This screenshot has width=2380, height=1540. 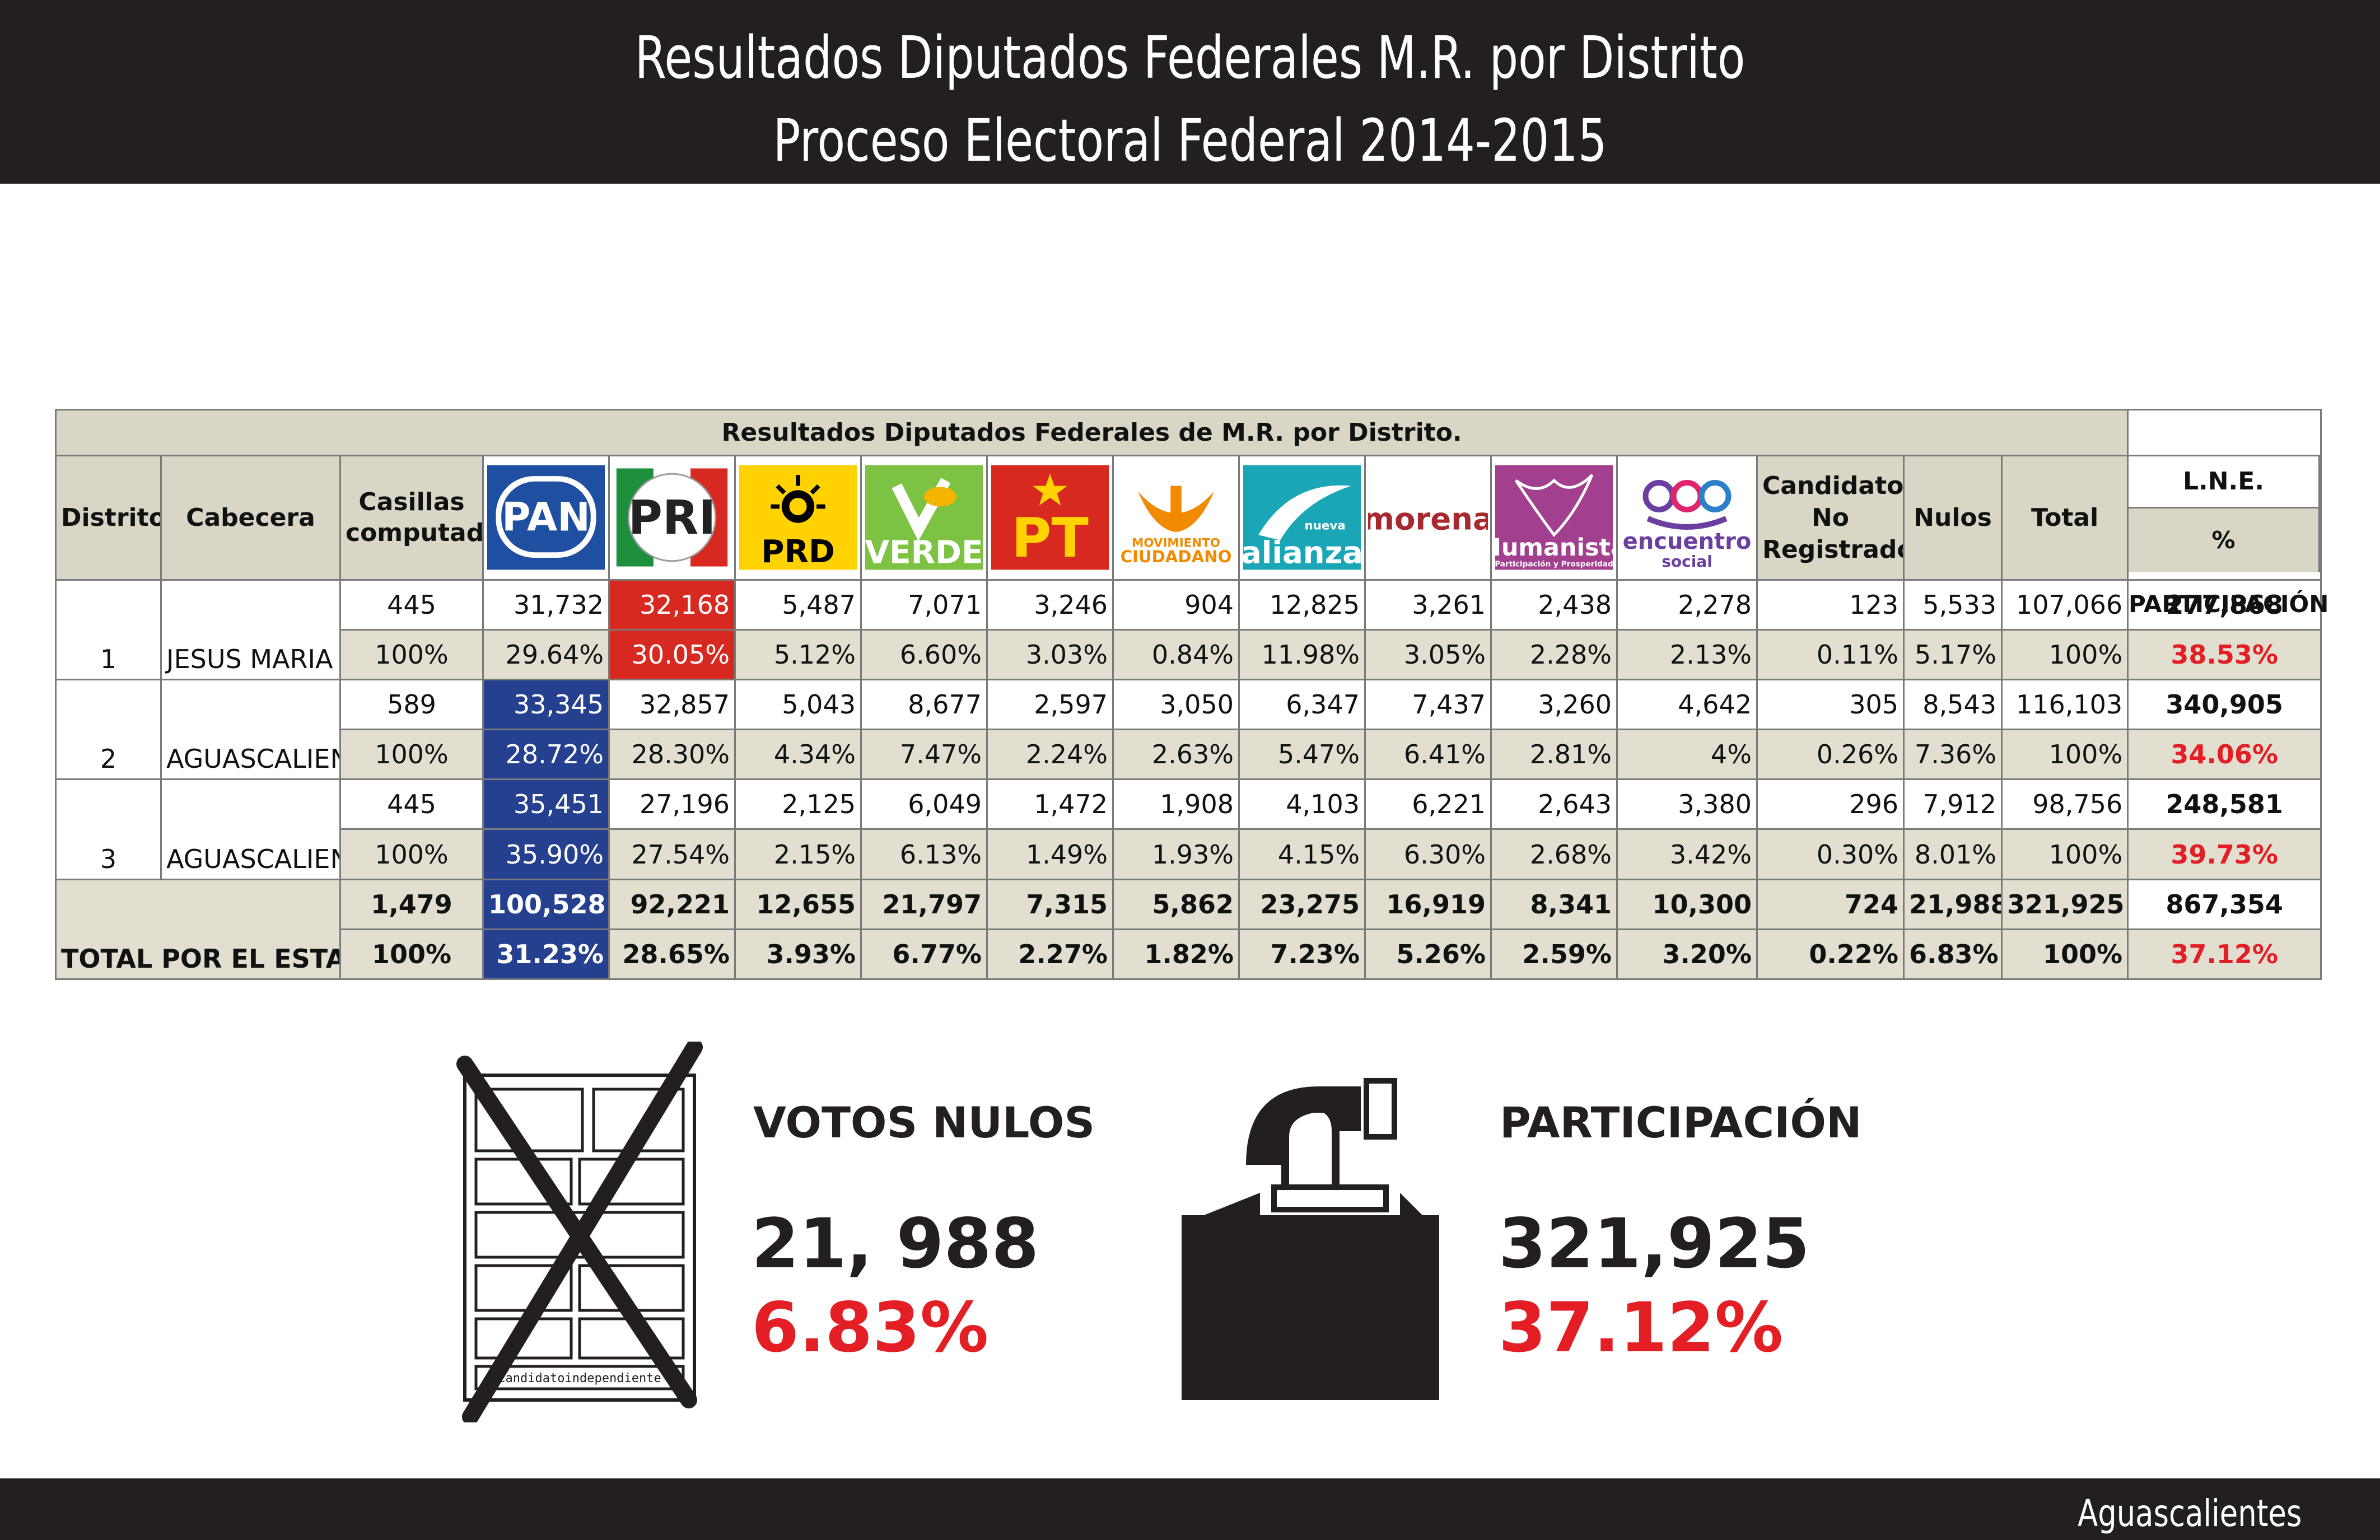 I want to click on percent-cell: 28.30%, so click(x=672, y=755).